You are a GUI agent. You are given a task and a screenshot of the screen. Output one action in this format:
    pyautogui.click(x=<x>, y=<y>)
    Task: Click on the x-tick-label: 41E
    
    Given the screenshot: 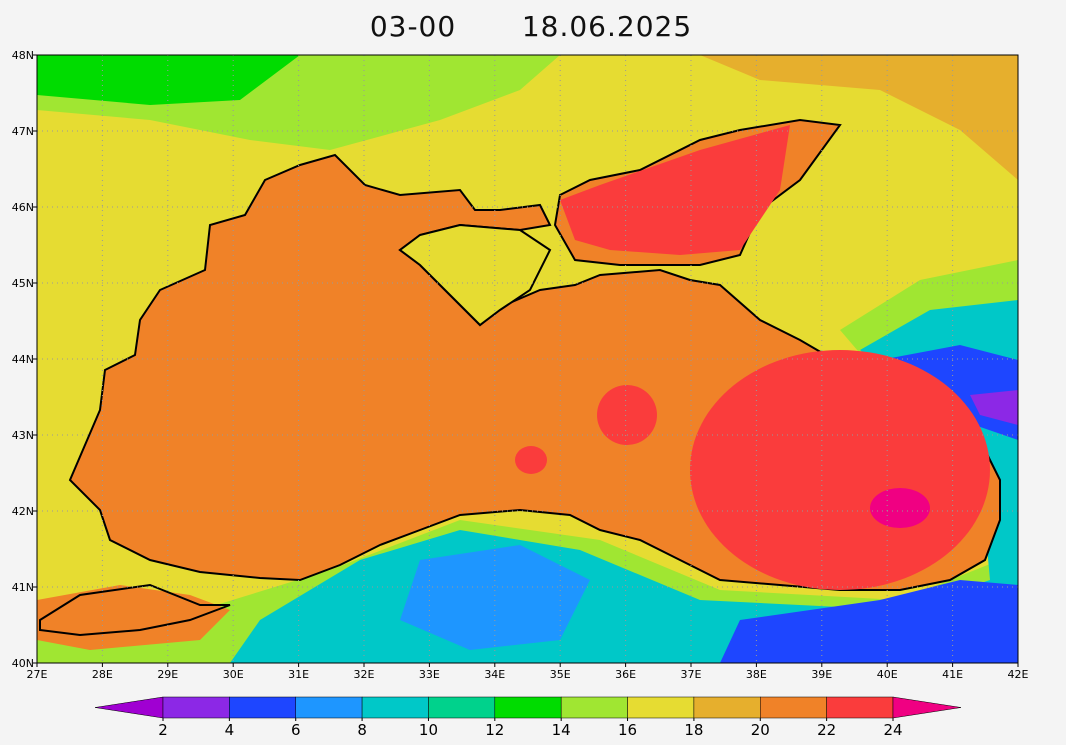 What is the action you would take?
    pyautogui.click(x=952, y=674)
    